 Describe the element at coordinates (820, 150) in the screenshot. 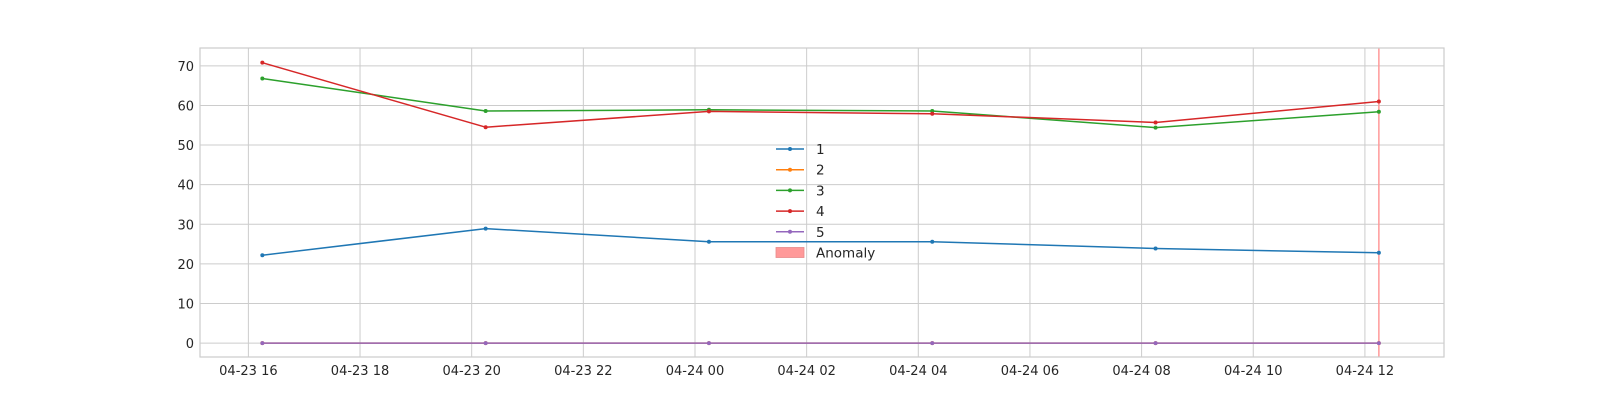

I see `legend-label-1: 1` at that location.